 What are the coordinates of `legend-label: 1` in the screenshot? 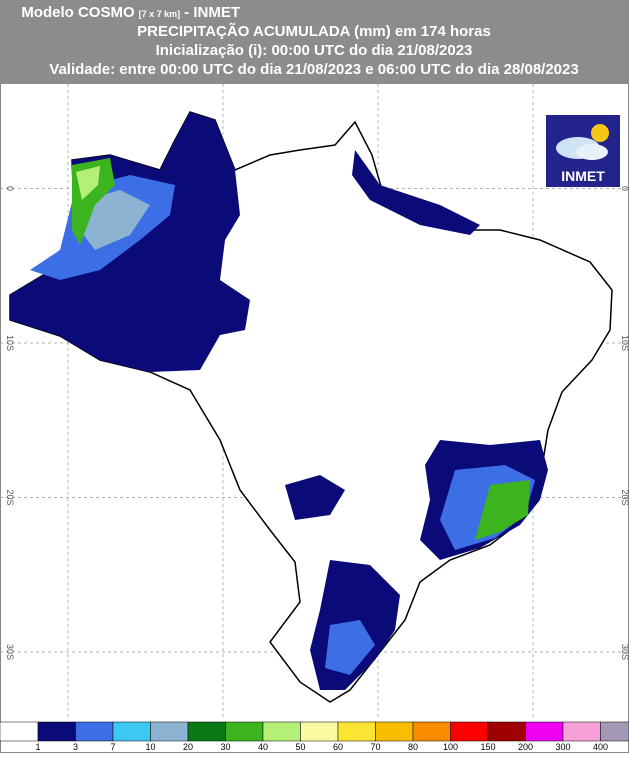 It's located at (37, 747).